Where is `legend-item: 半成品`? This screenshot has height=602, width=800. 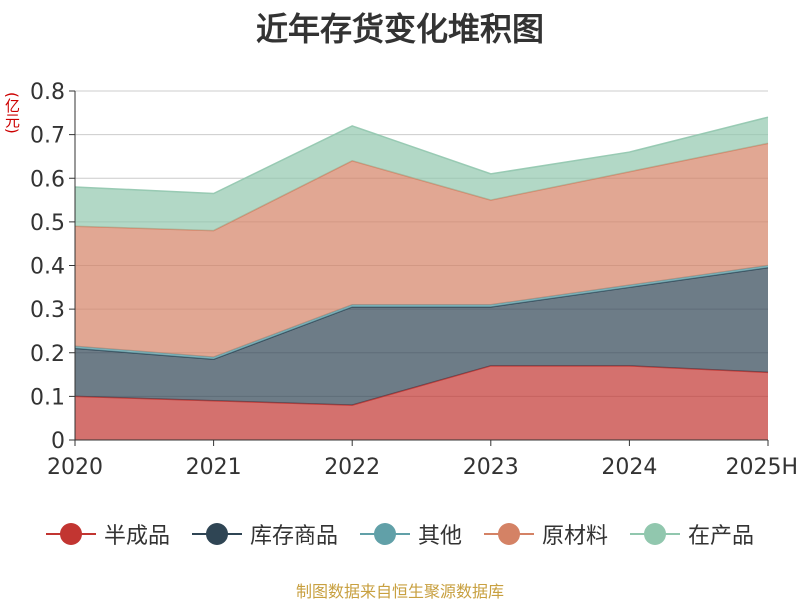 legend-item: 半成品 is located at coordinates (107, 534).